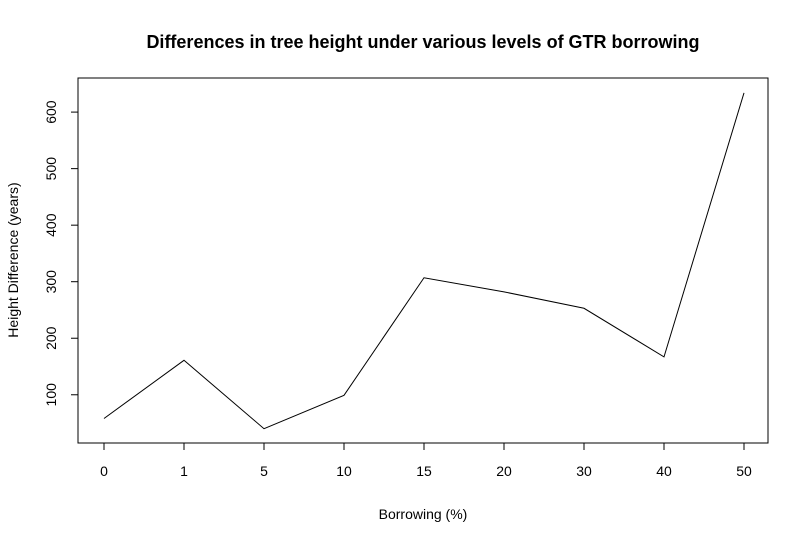 Image resolution: width=809 pixels, height=542 pixels. I want to click on y-tick-label: 300, so click(51, 282).